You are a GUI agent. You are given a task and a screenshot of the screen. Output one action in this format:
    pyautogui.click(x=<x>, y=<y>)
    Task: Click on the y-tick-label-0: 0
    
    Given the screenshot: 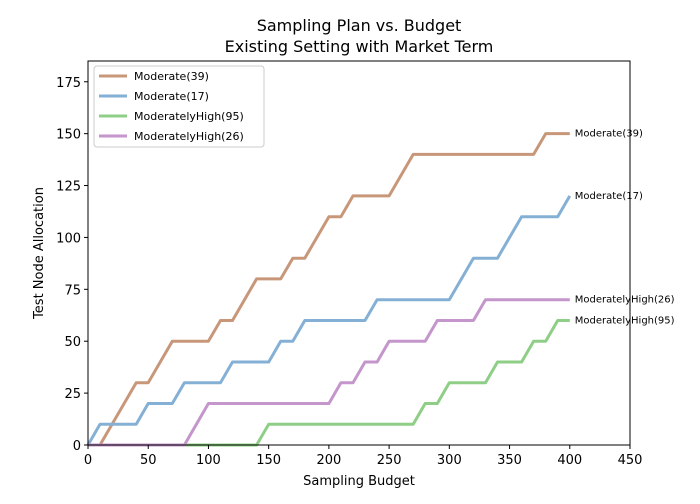 What is the action you would take?
    pyautogui.click(x=77, y=446)
    